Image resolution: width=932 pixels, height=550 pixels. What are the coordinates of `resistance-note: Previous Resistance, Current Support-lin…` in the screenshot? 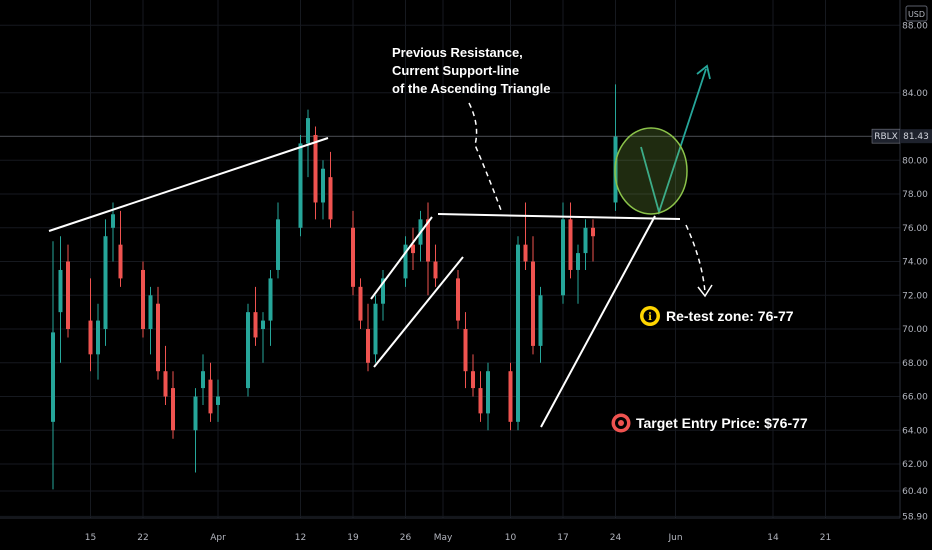 It's located at (471, 70).